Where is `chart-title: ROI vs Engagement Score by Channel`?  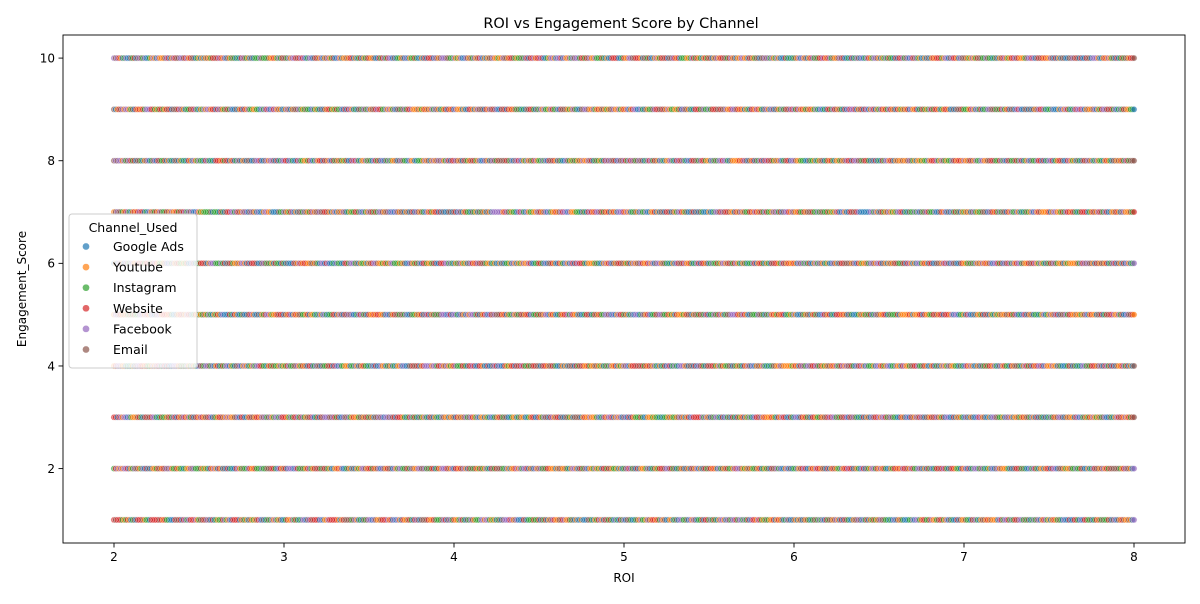 chart-title: ROI vs Engagement Score by Channel is located at coordinates (620, 24).